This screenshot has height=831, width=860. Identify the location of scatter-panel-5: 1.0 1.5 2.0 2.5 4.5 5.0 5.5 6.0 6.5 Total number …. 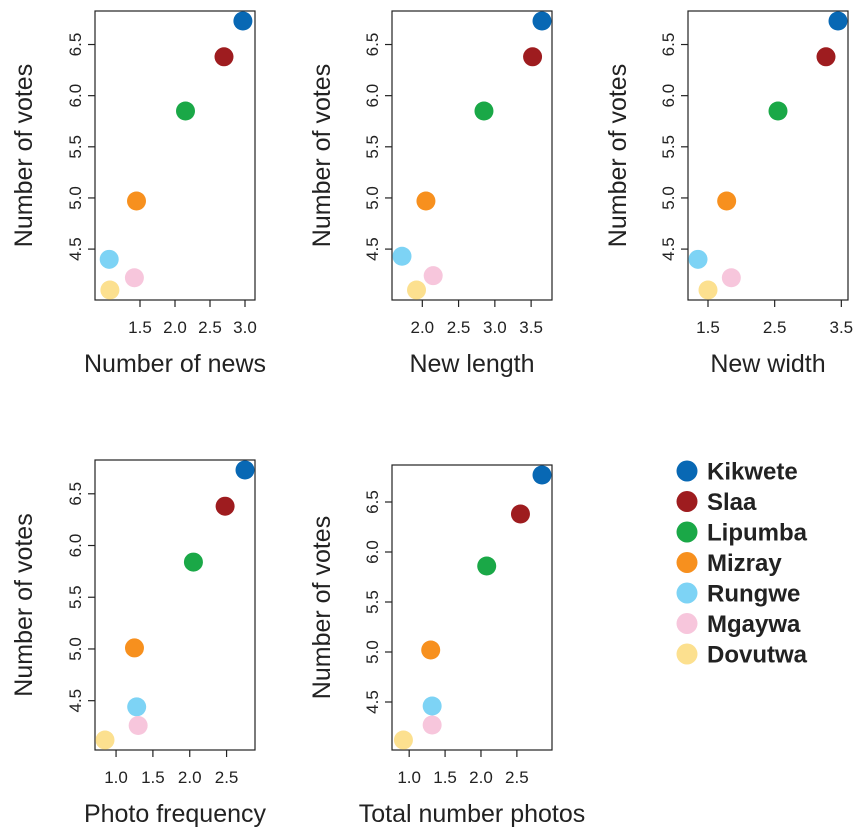
(447, 646).